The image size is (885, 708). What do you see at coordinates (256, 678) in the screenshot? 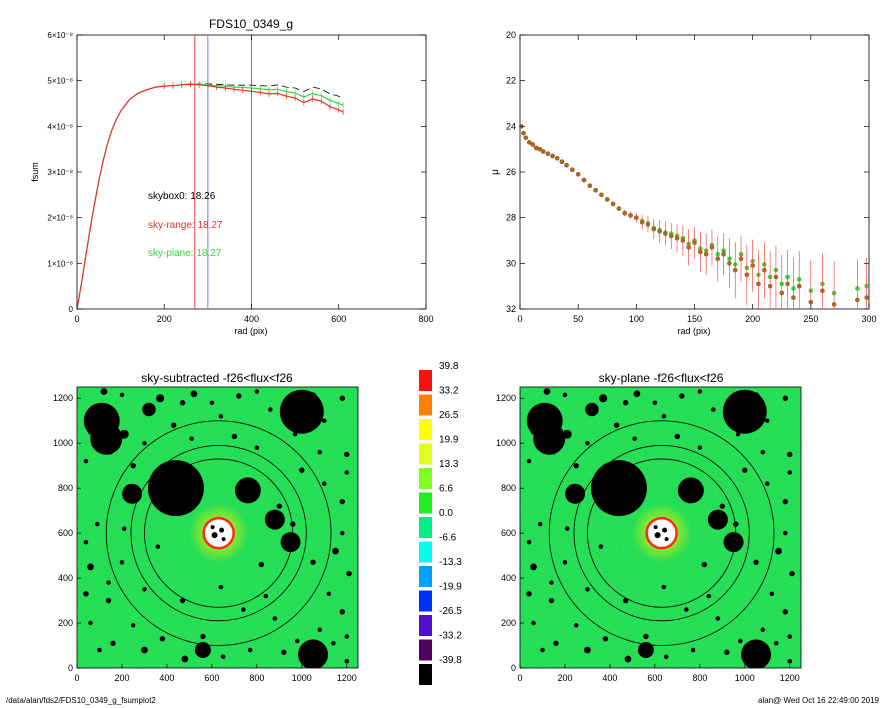
I see `sky-subtracted-x-tick-label: 800` at bounding box center [256, 678].